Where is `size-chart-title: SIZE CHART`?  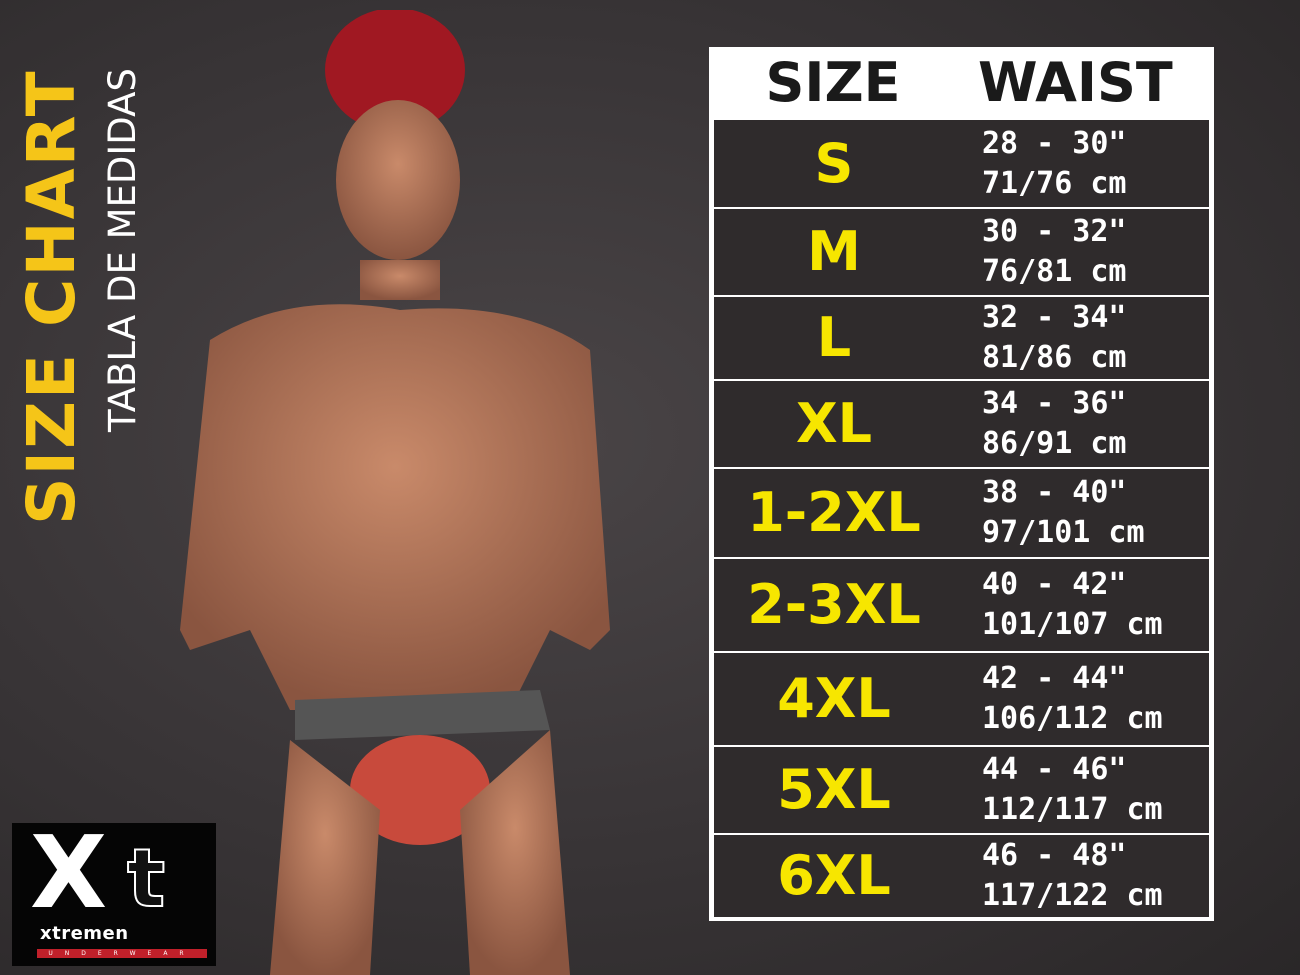
size-chart-title: SIZE CHART is located at coordinates (51, 297).